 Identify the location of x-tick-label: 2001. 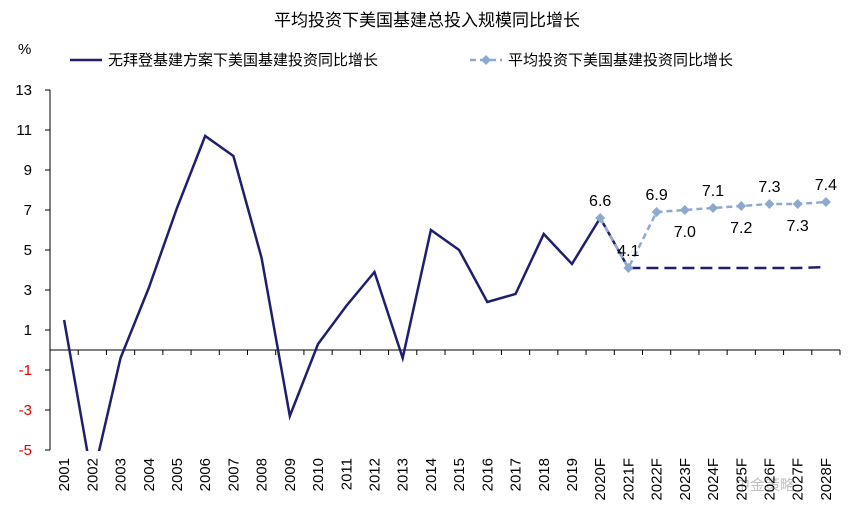
(64, 474).